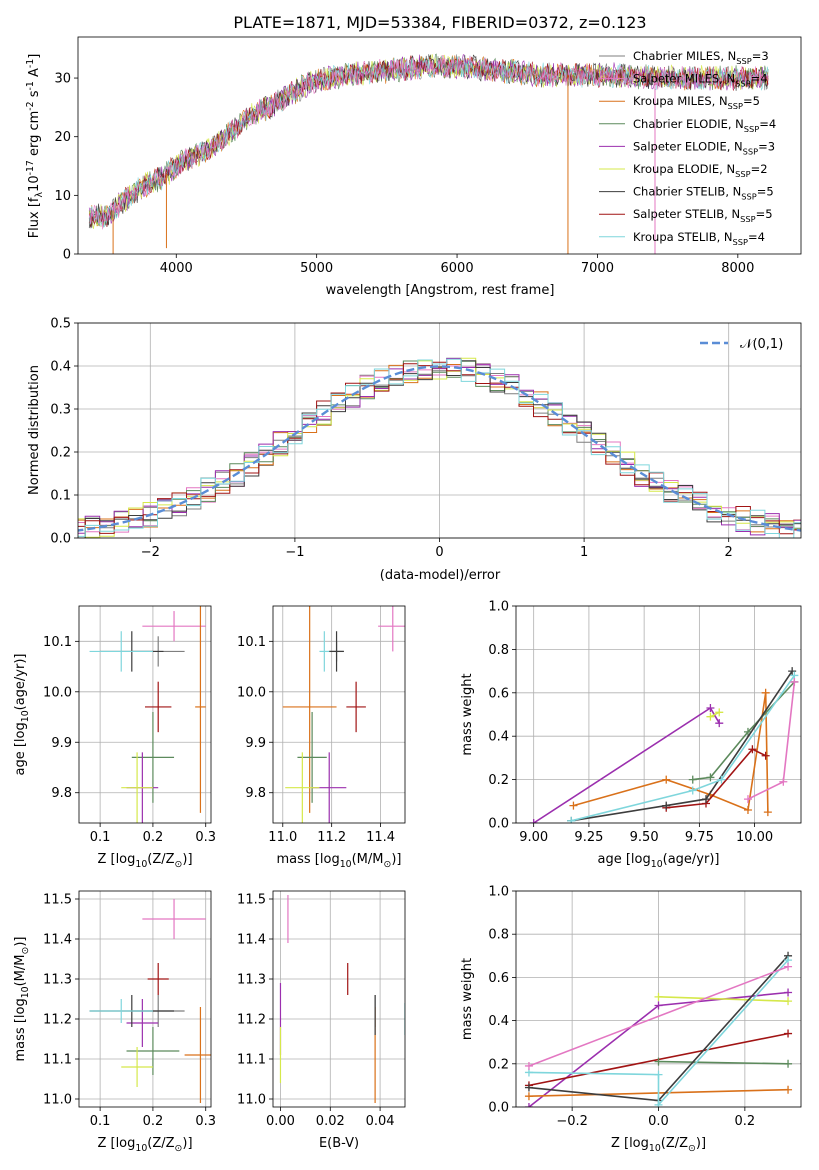  I want to click on x-tick-label: 0.00, so click(280, 1121).